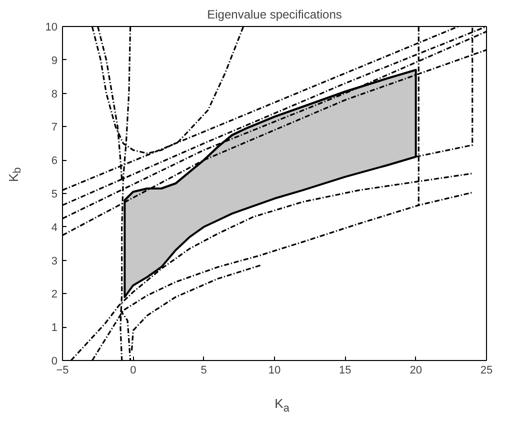 This screenshot has height=422, width=509. What do you see at coordinates (54, 161) in the screenshot?
I see `y-tick-label: 6` at bounding box center [54, 161].